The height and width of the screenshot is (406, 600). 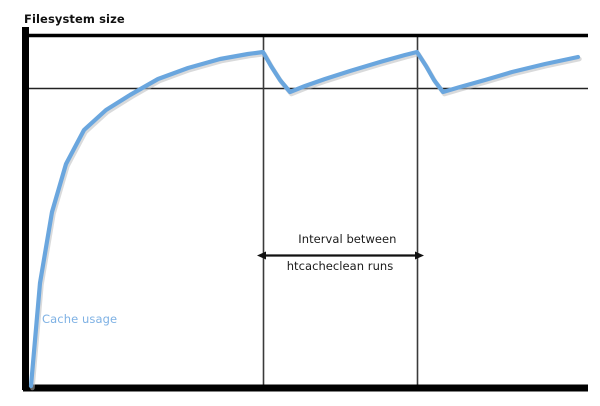 What do you see at coordinates (74, 19) in the screenshot?
I see `filesystem-size-label: Filesystem size` at bounding box center [74, 19].